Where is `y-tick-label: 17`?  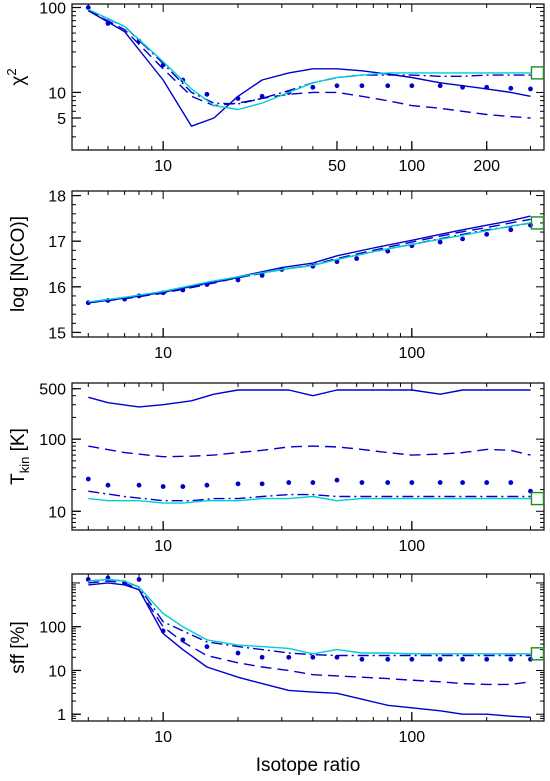
y-tick-label: 17 is located at coordinates (57, 242).